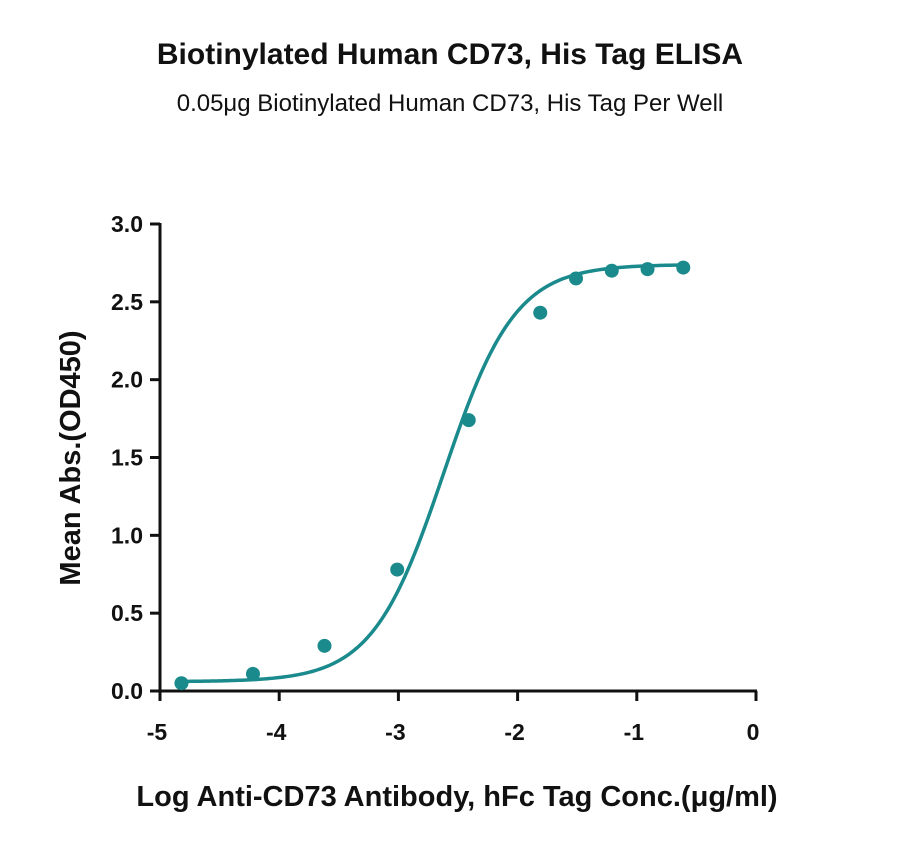 The width and height of the screenshot is (900, 846). Describe the element at coordinates (753, 732) in the screenshot. I see `x-tick-label: 0` at that location.